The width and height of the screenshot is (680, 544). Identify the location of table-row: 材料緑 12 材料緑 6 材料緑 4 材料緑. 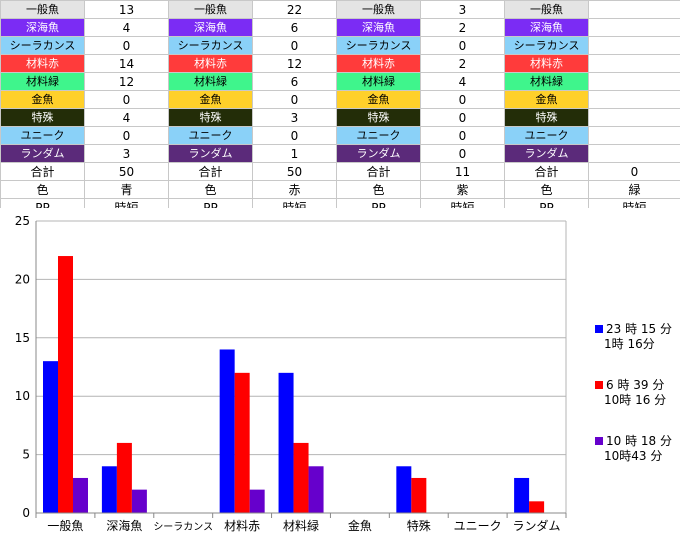
(340, 81).